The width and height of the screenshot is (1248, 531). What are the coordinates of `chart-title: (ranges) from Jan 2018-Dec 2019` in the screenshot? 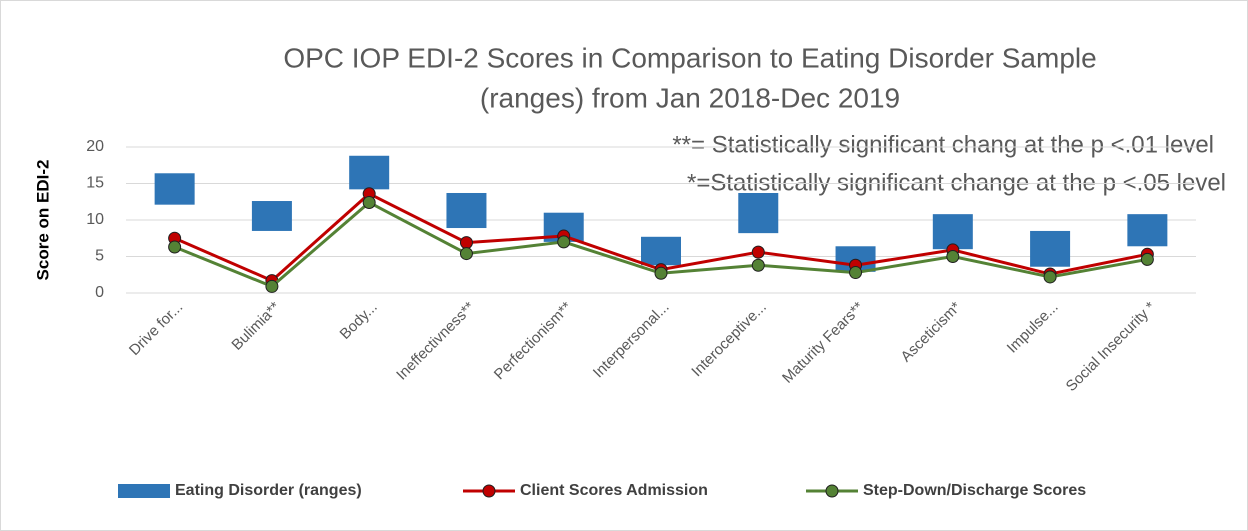 It's located at (690, 97).